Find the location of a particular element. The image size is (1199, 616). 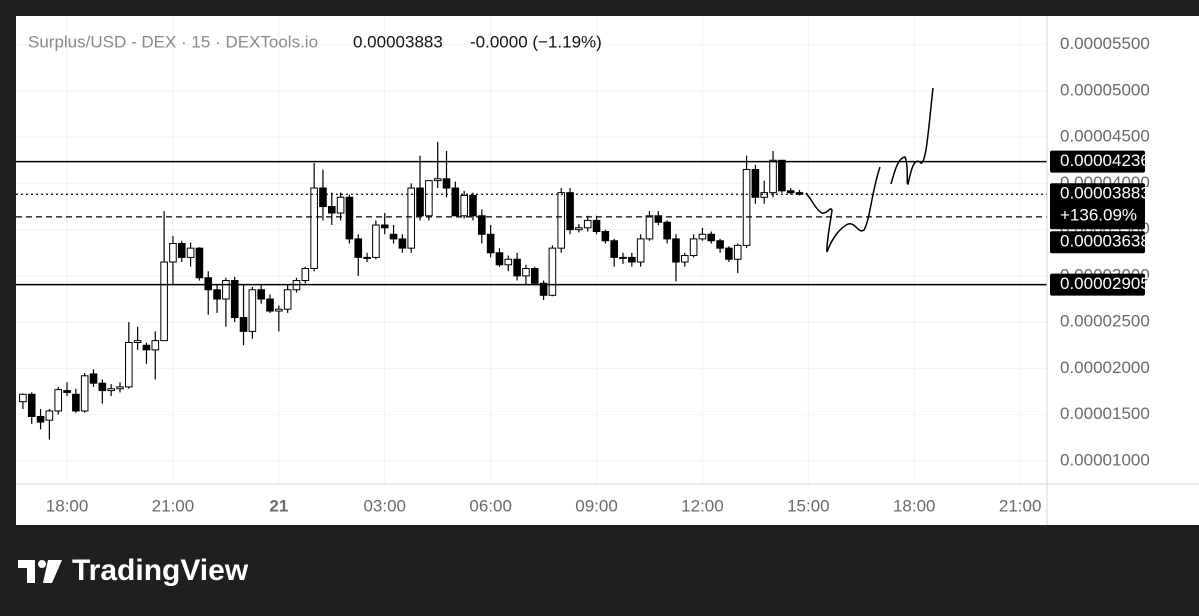

price-label: 0.00004236 is located at coordinates (1105, 160).